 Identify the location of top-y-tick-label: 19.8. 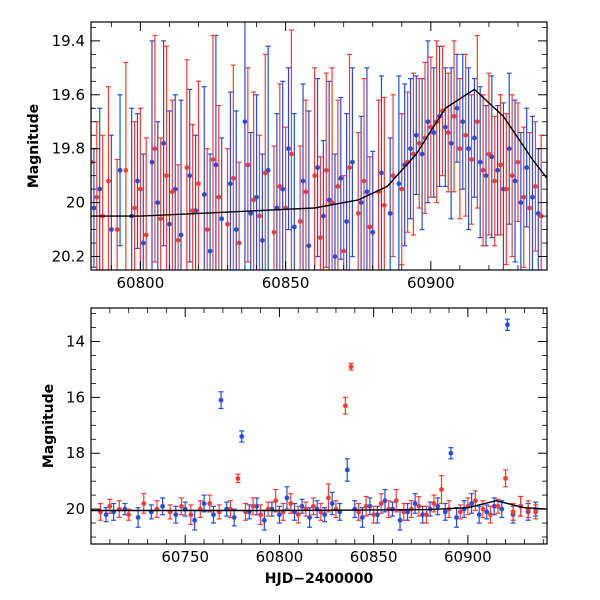
(68, 149).